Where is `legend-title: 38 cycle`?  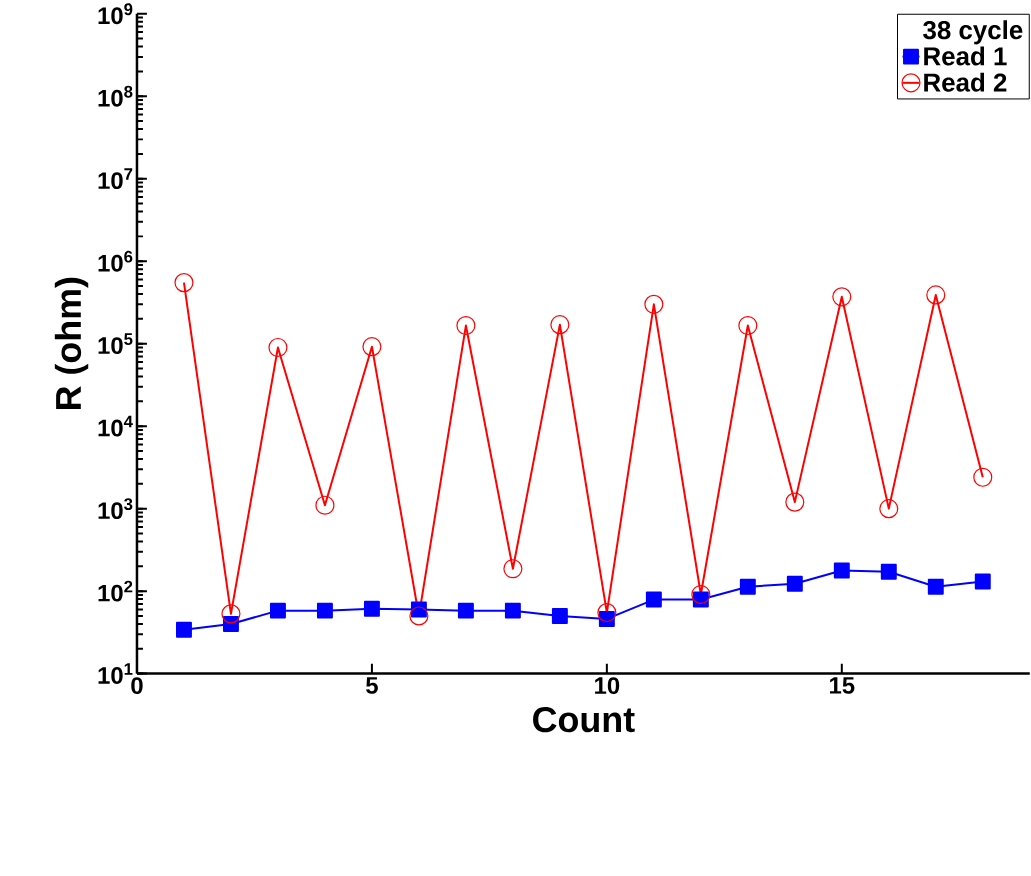 legend-title: 38 cycle is located at coordinates (973, 32).